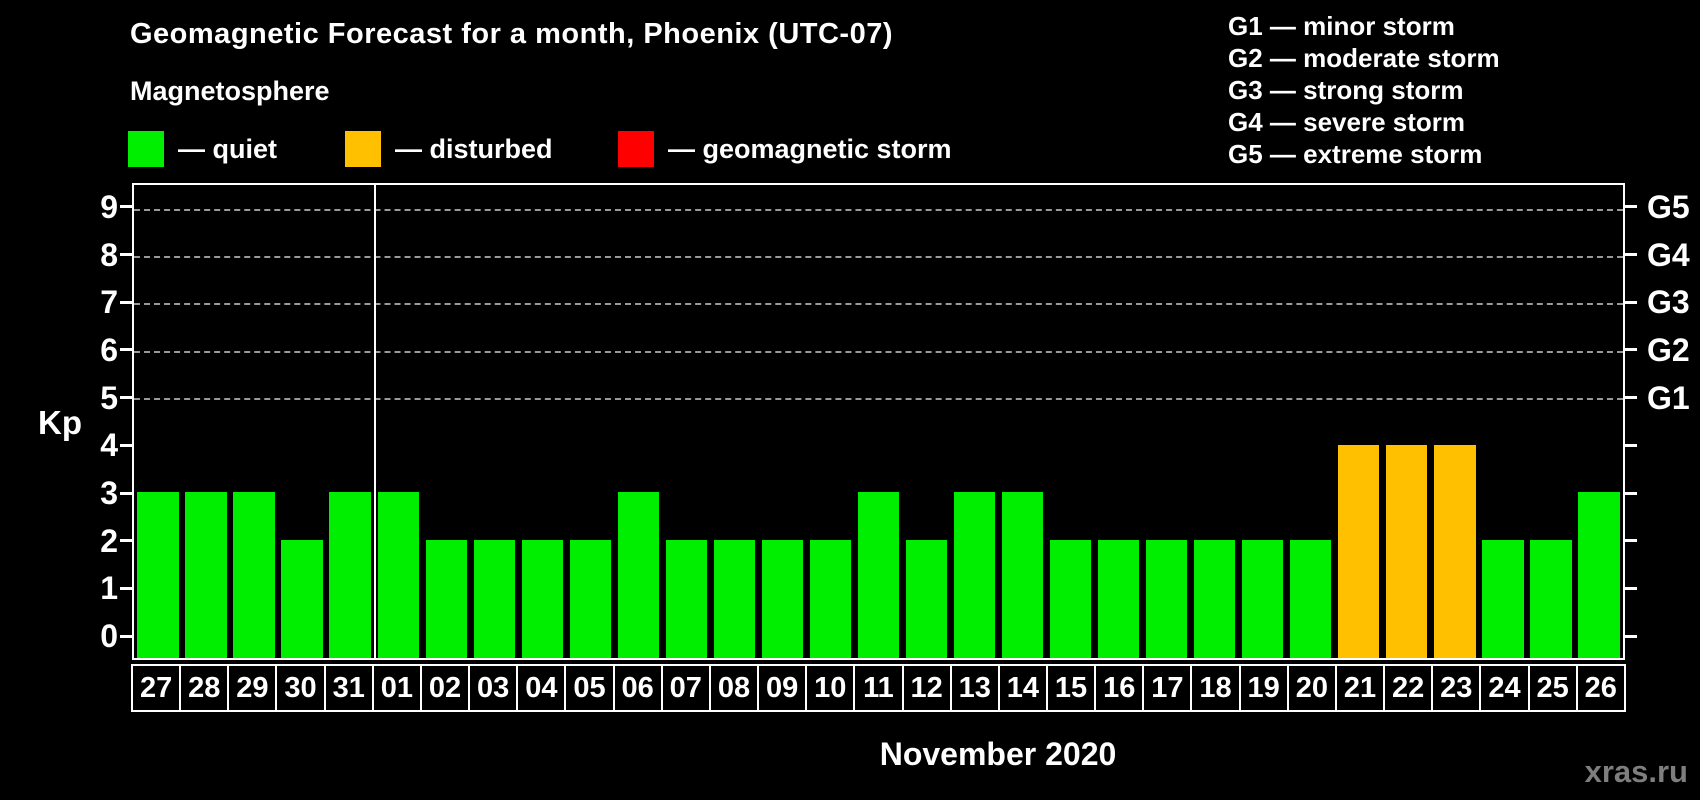  What do you see at coordinates (1503, 688) in the screenshot?
I see `day-cell-24: 24` at bounding box center [1503, 688].